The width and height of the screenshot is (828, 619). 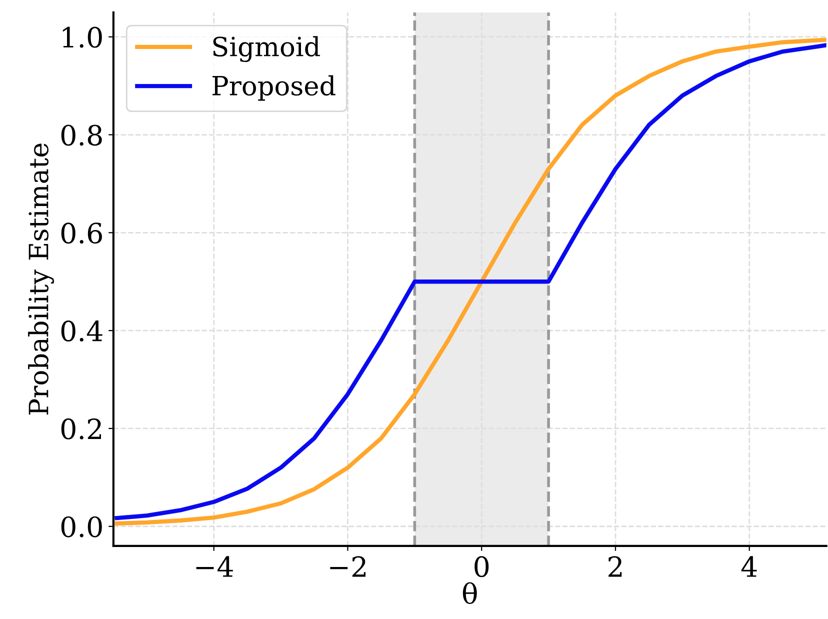 What do you see at coordinates (274, 88) in the screenshot?
I see `legend-label: Proposed` at bounding box center [274, 88].